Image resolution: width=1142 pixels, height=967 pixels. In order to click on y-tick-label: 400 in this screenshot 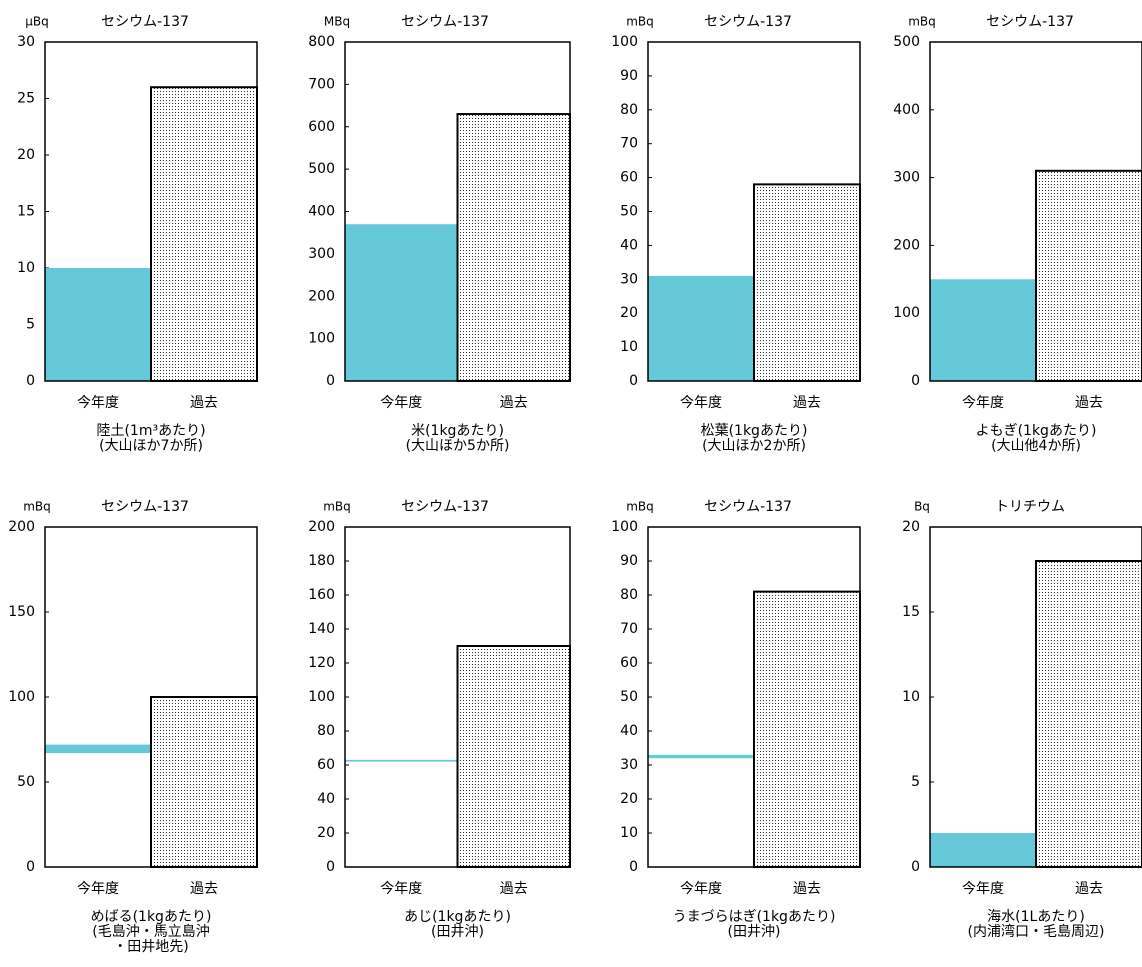, I will do `click(906, 110)`.